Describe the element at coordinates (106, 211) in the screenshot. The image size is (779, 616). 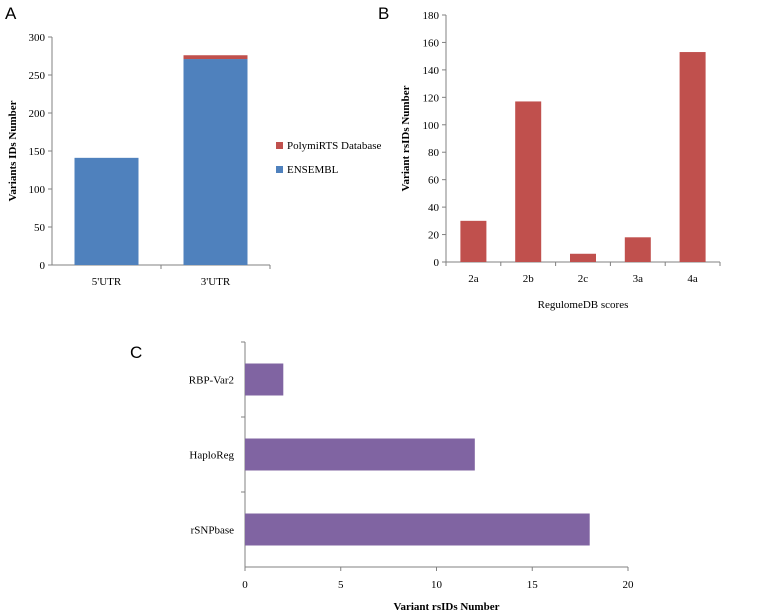
I see `bar-ensembl-5-utr` at that location.